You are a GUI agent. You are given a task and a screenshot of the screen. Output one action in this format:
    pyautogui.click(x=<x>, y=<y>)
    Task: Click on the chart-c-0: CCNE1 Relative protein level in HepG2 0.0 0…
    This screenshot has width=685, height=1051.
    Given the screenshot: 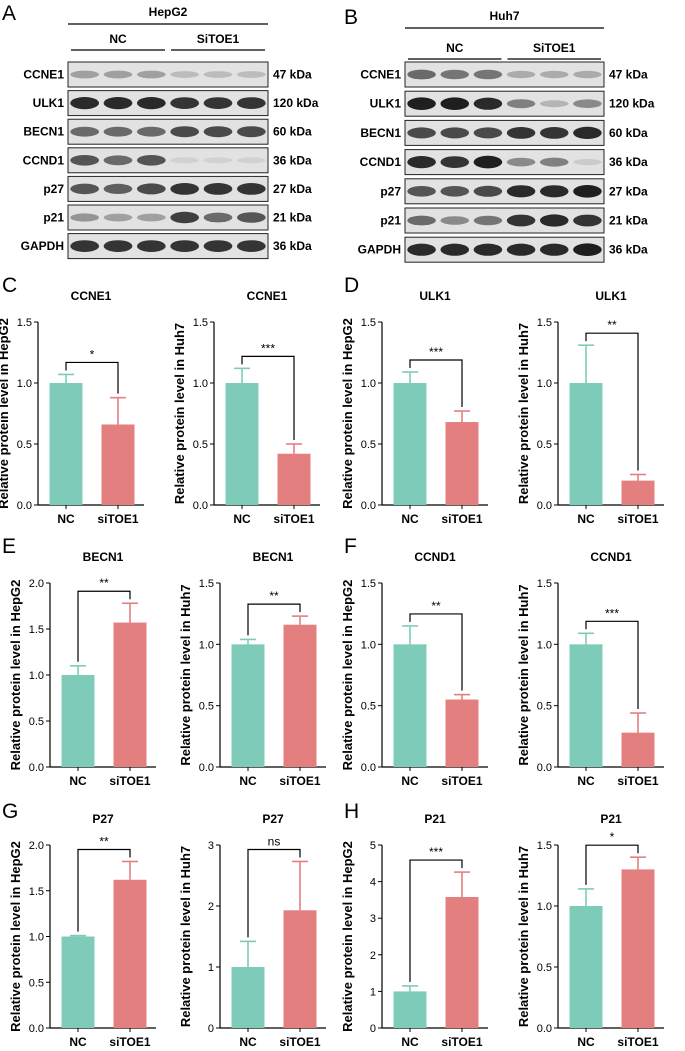 What is the action you would take?
    pyautogui.click(x=72, y=407)
    